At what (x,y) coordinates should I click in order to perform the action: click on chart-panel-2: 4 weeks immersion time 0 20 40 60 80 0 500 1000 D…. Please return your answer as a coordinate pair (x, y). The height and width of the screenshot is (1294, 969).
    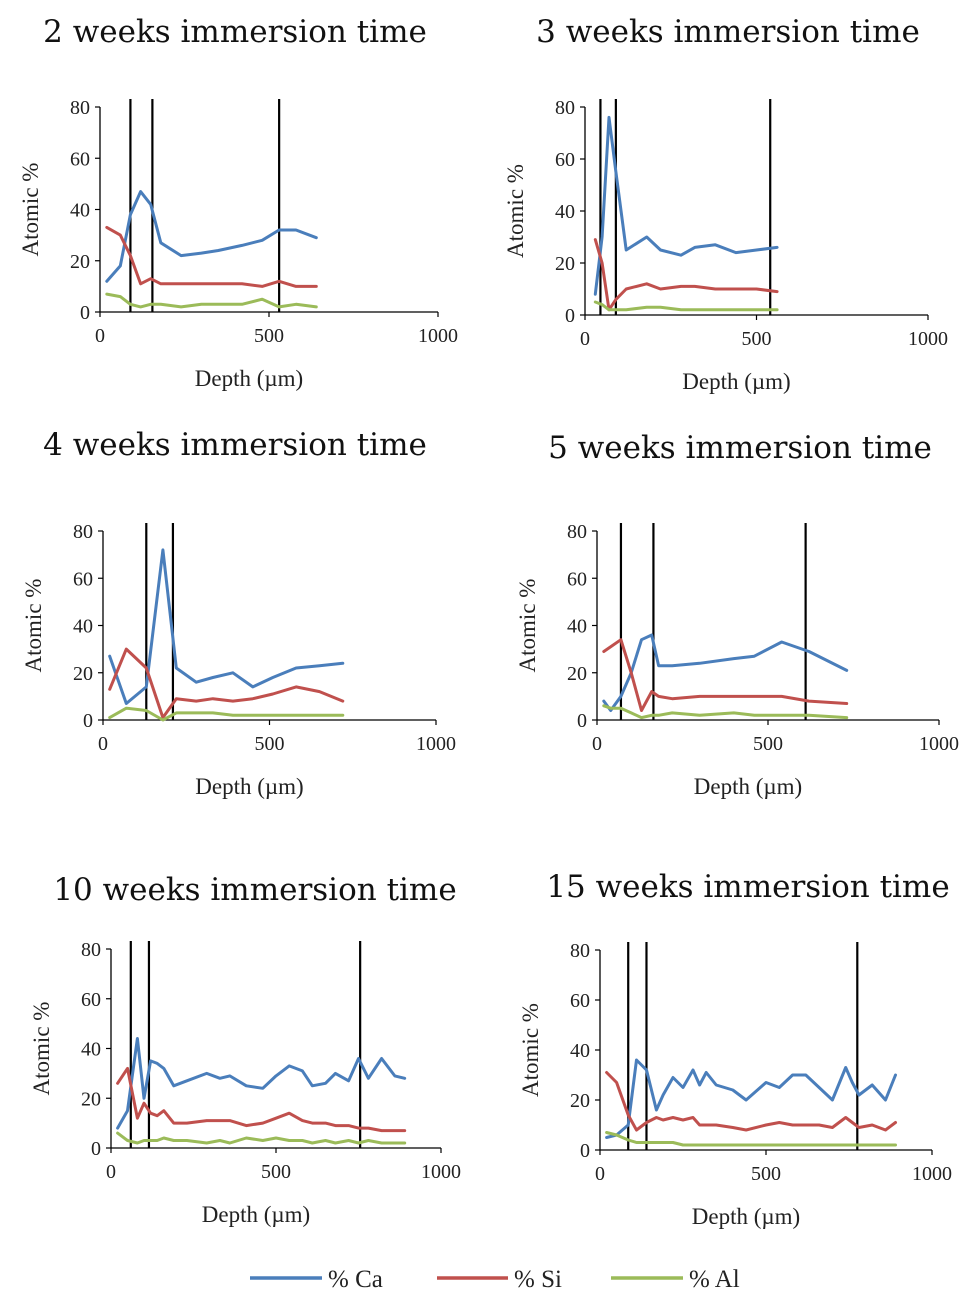
    Looking at the image, I should click on (238, 613).